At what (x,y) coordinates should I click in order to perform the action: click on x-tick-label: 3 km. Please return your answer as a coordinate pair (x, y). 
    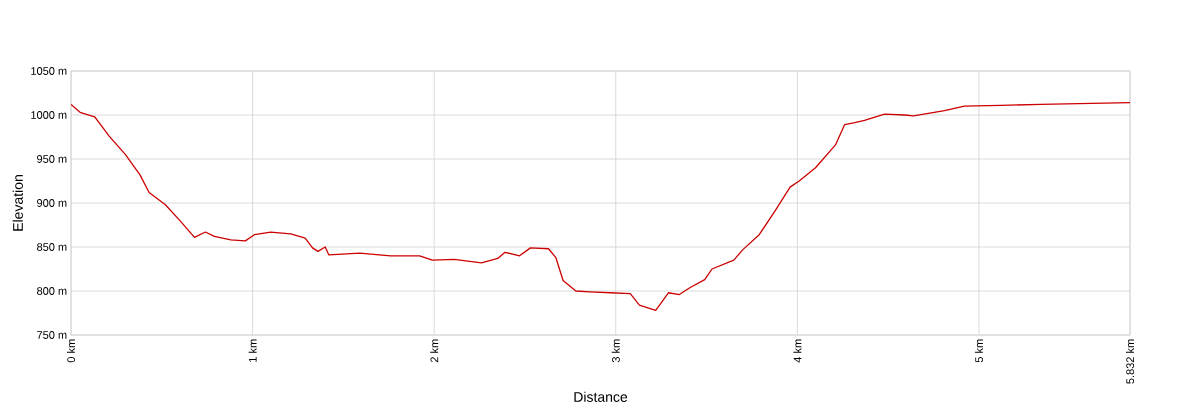
    Looking at the image, I should click on (615, 351).